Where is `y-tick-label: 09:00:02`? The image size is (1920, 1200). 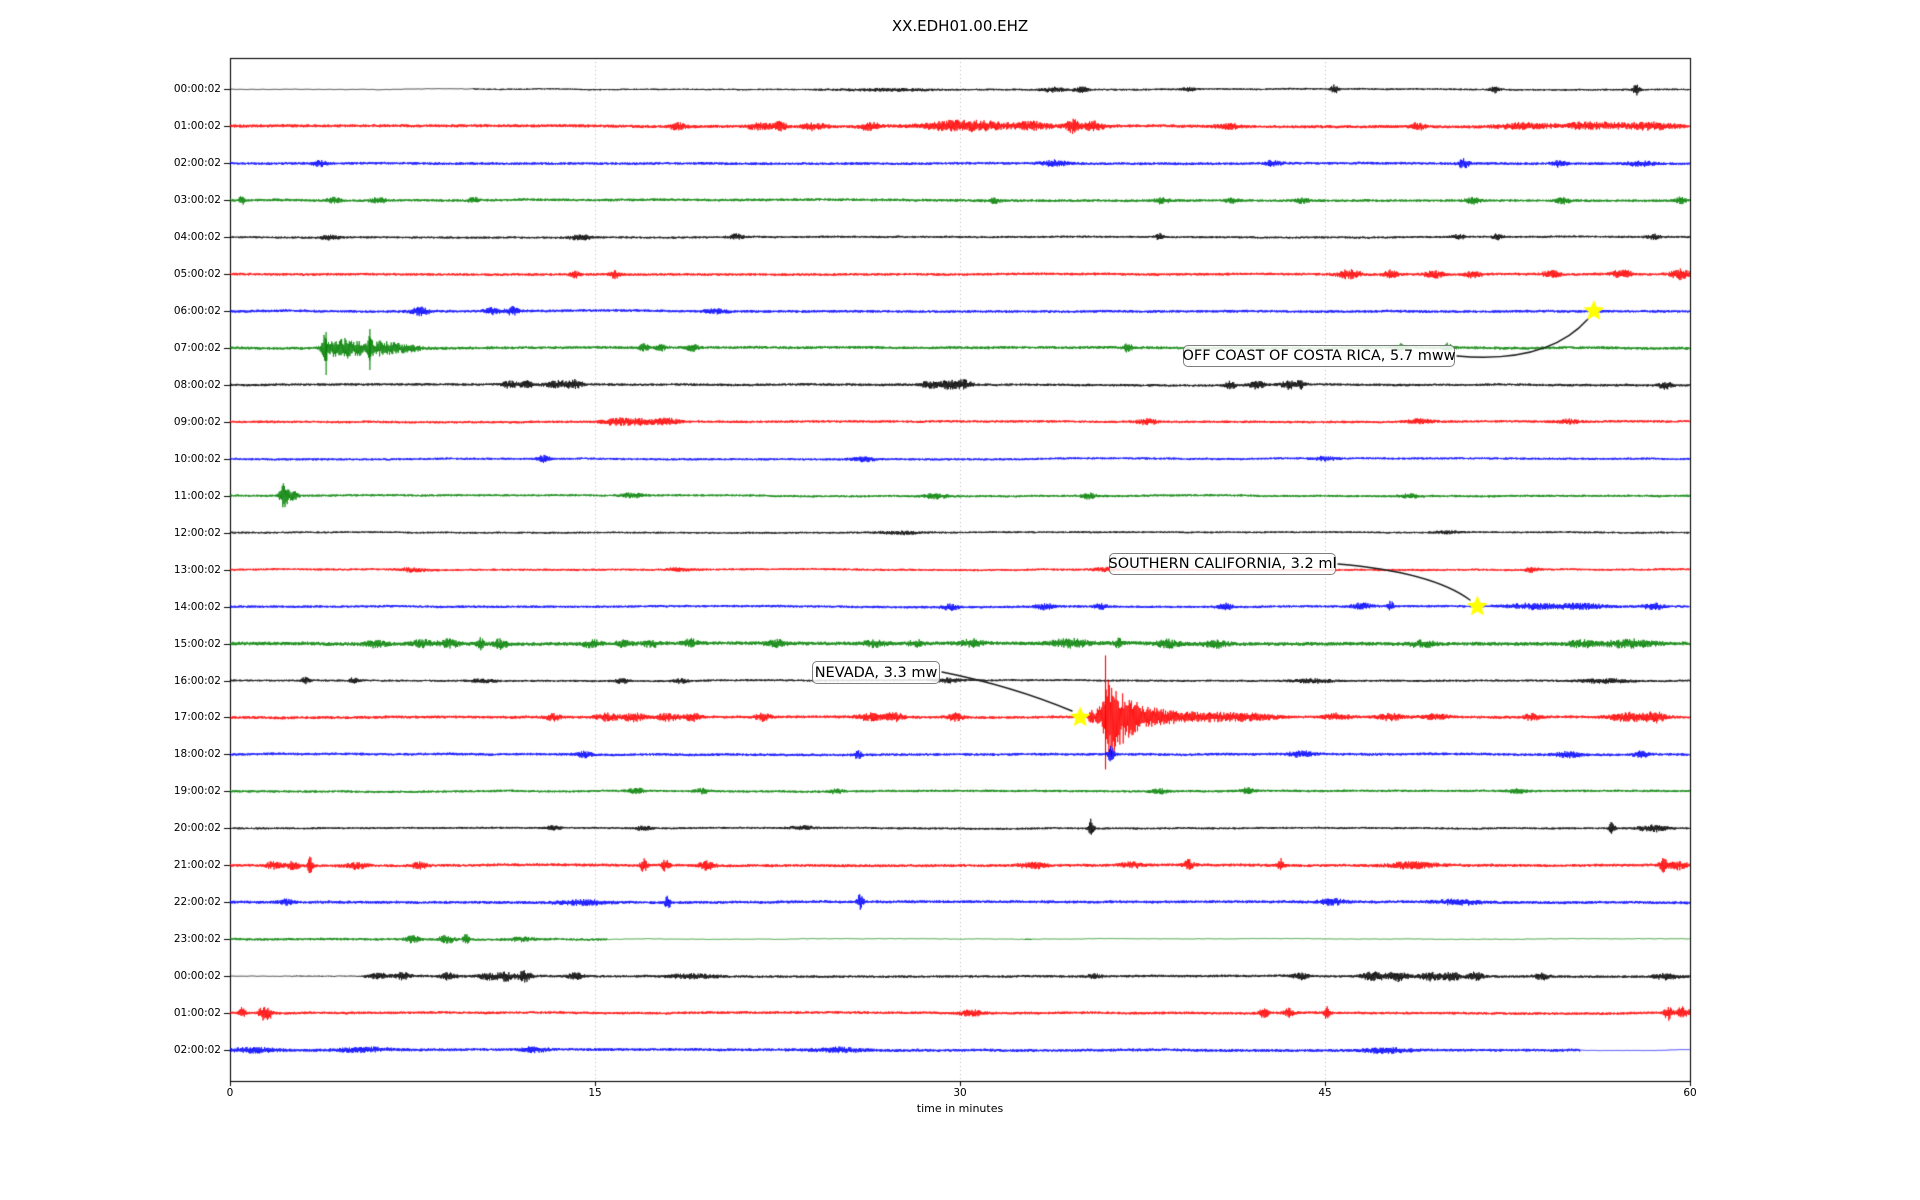 y-tick-label: 09:00:02 is located at coordinates (197, 421).